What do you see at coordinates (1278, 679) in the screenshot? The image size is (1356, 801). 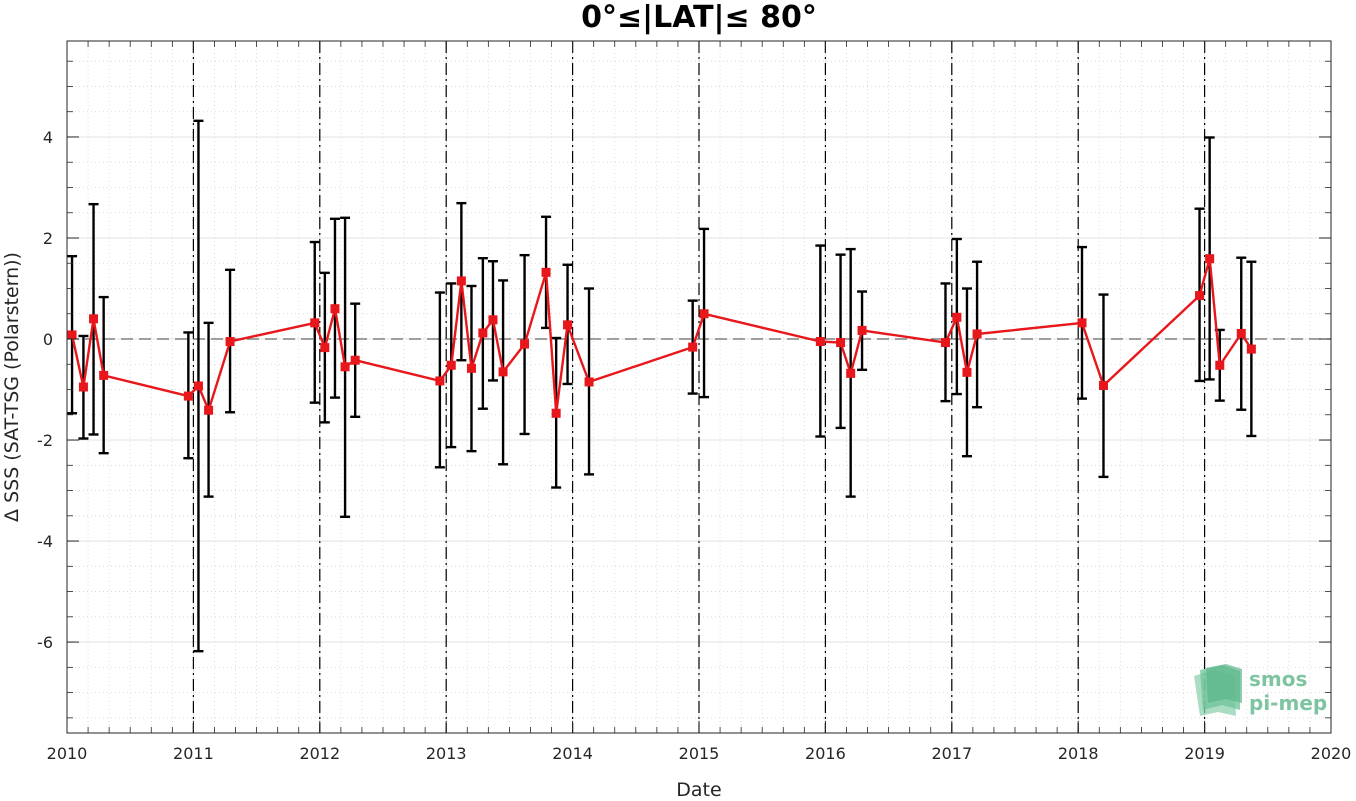 I see `logo-text-smos: smos` at bounding box center [1278, 679].